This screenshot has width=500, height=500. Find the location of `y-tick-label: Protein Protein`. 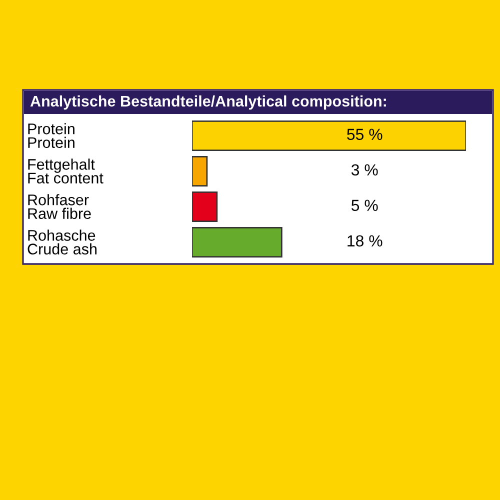

y-tick-label: Protein Protein is located at coordinates (51, 135).